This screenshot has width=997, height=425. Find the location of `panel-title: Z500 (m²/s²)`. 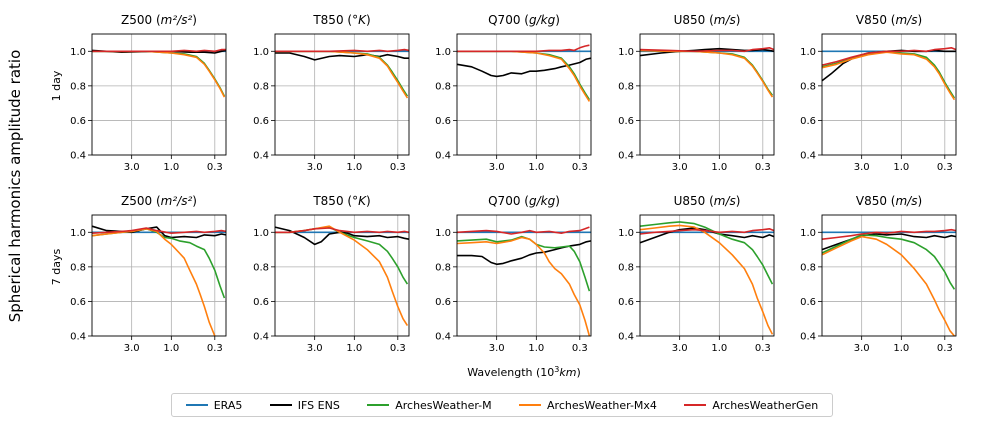

panel-title: Z500 (m²/s²) is located at coordinates (159, 20).